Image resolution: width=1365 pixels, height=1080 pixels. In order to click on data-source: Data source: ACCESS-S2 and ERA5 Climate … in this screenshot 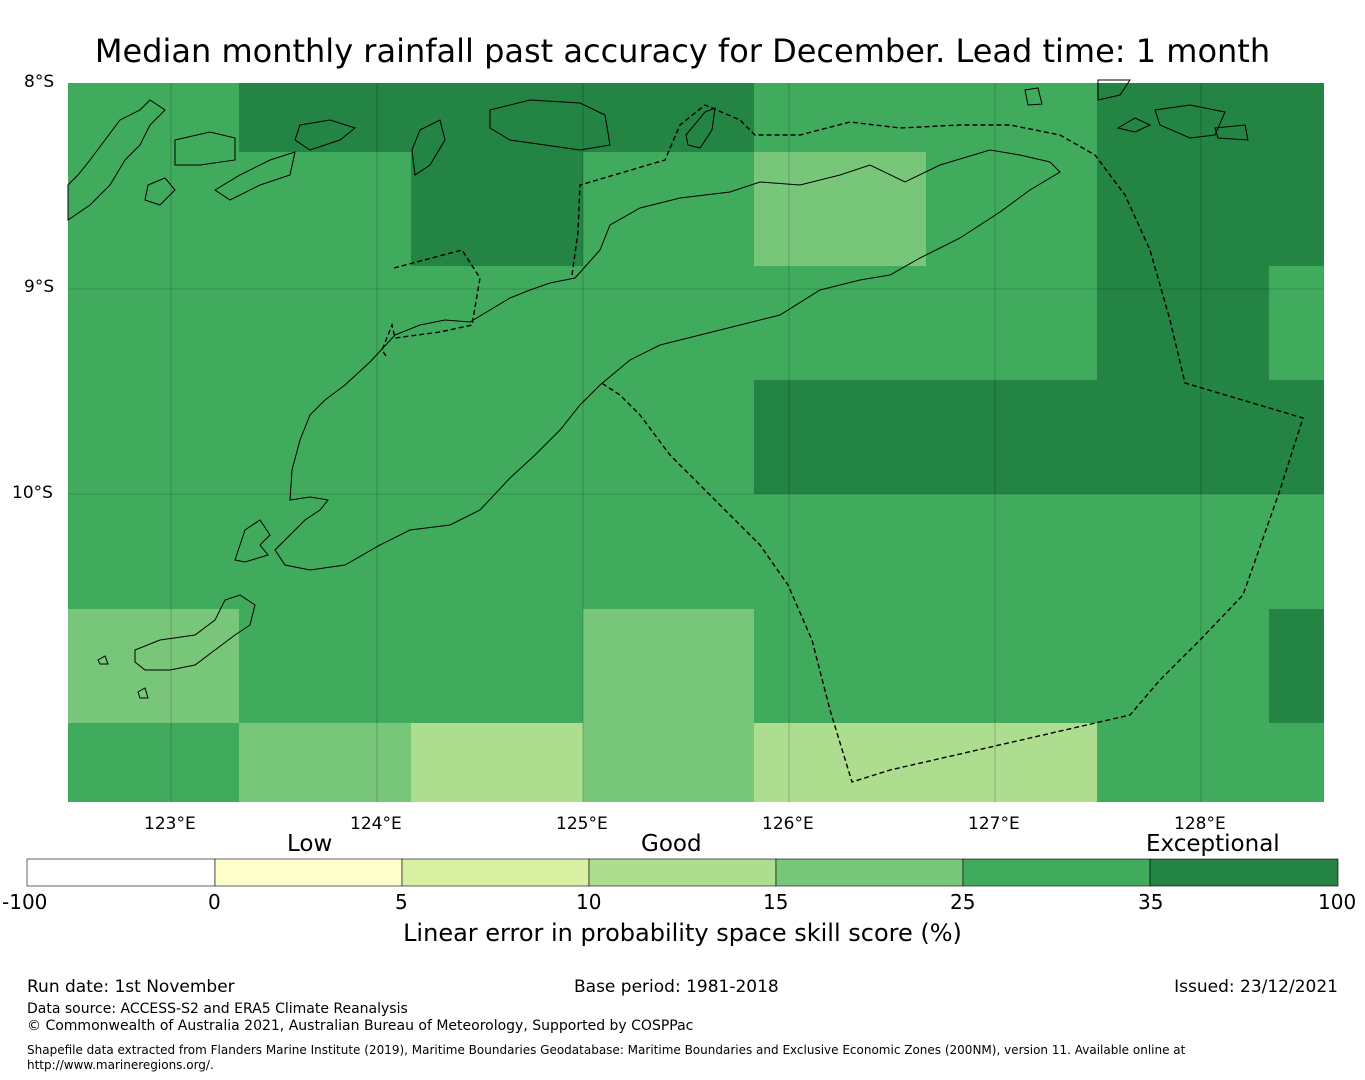, I will do `click(217, 1009)`.